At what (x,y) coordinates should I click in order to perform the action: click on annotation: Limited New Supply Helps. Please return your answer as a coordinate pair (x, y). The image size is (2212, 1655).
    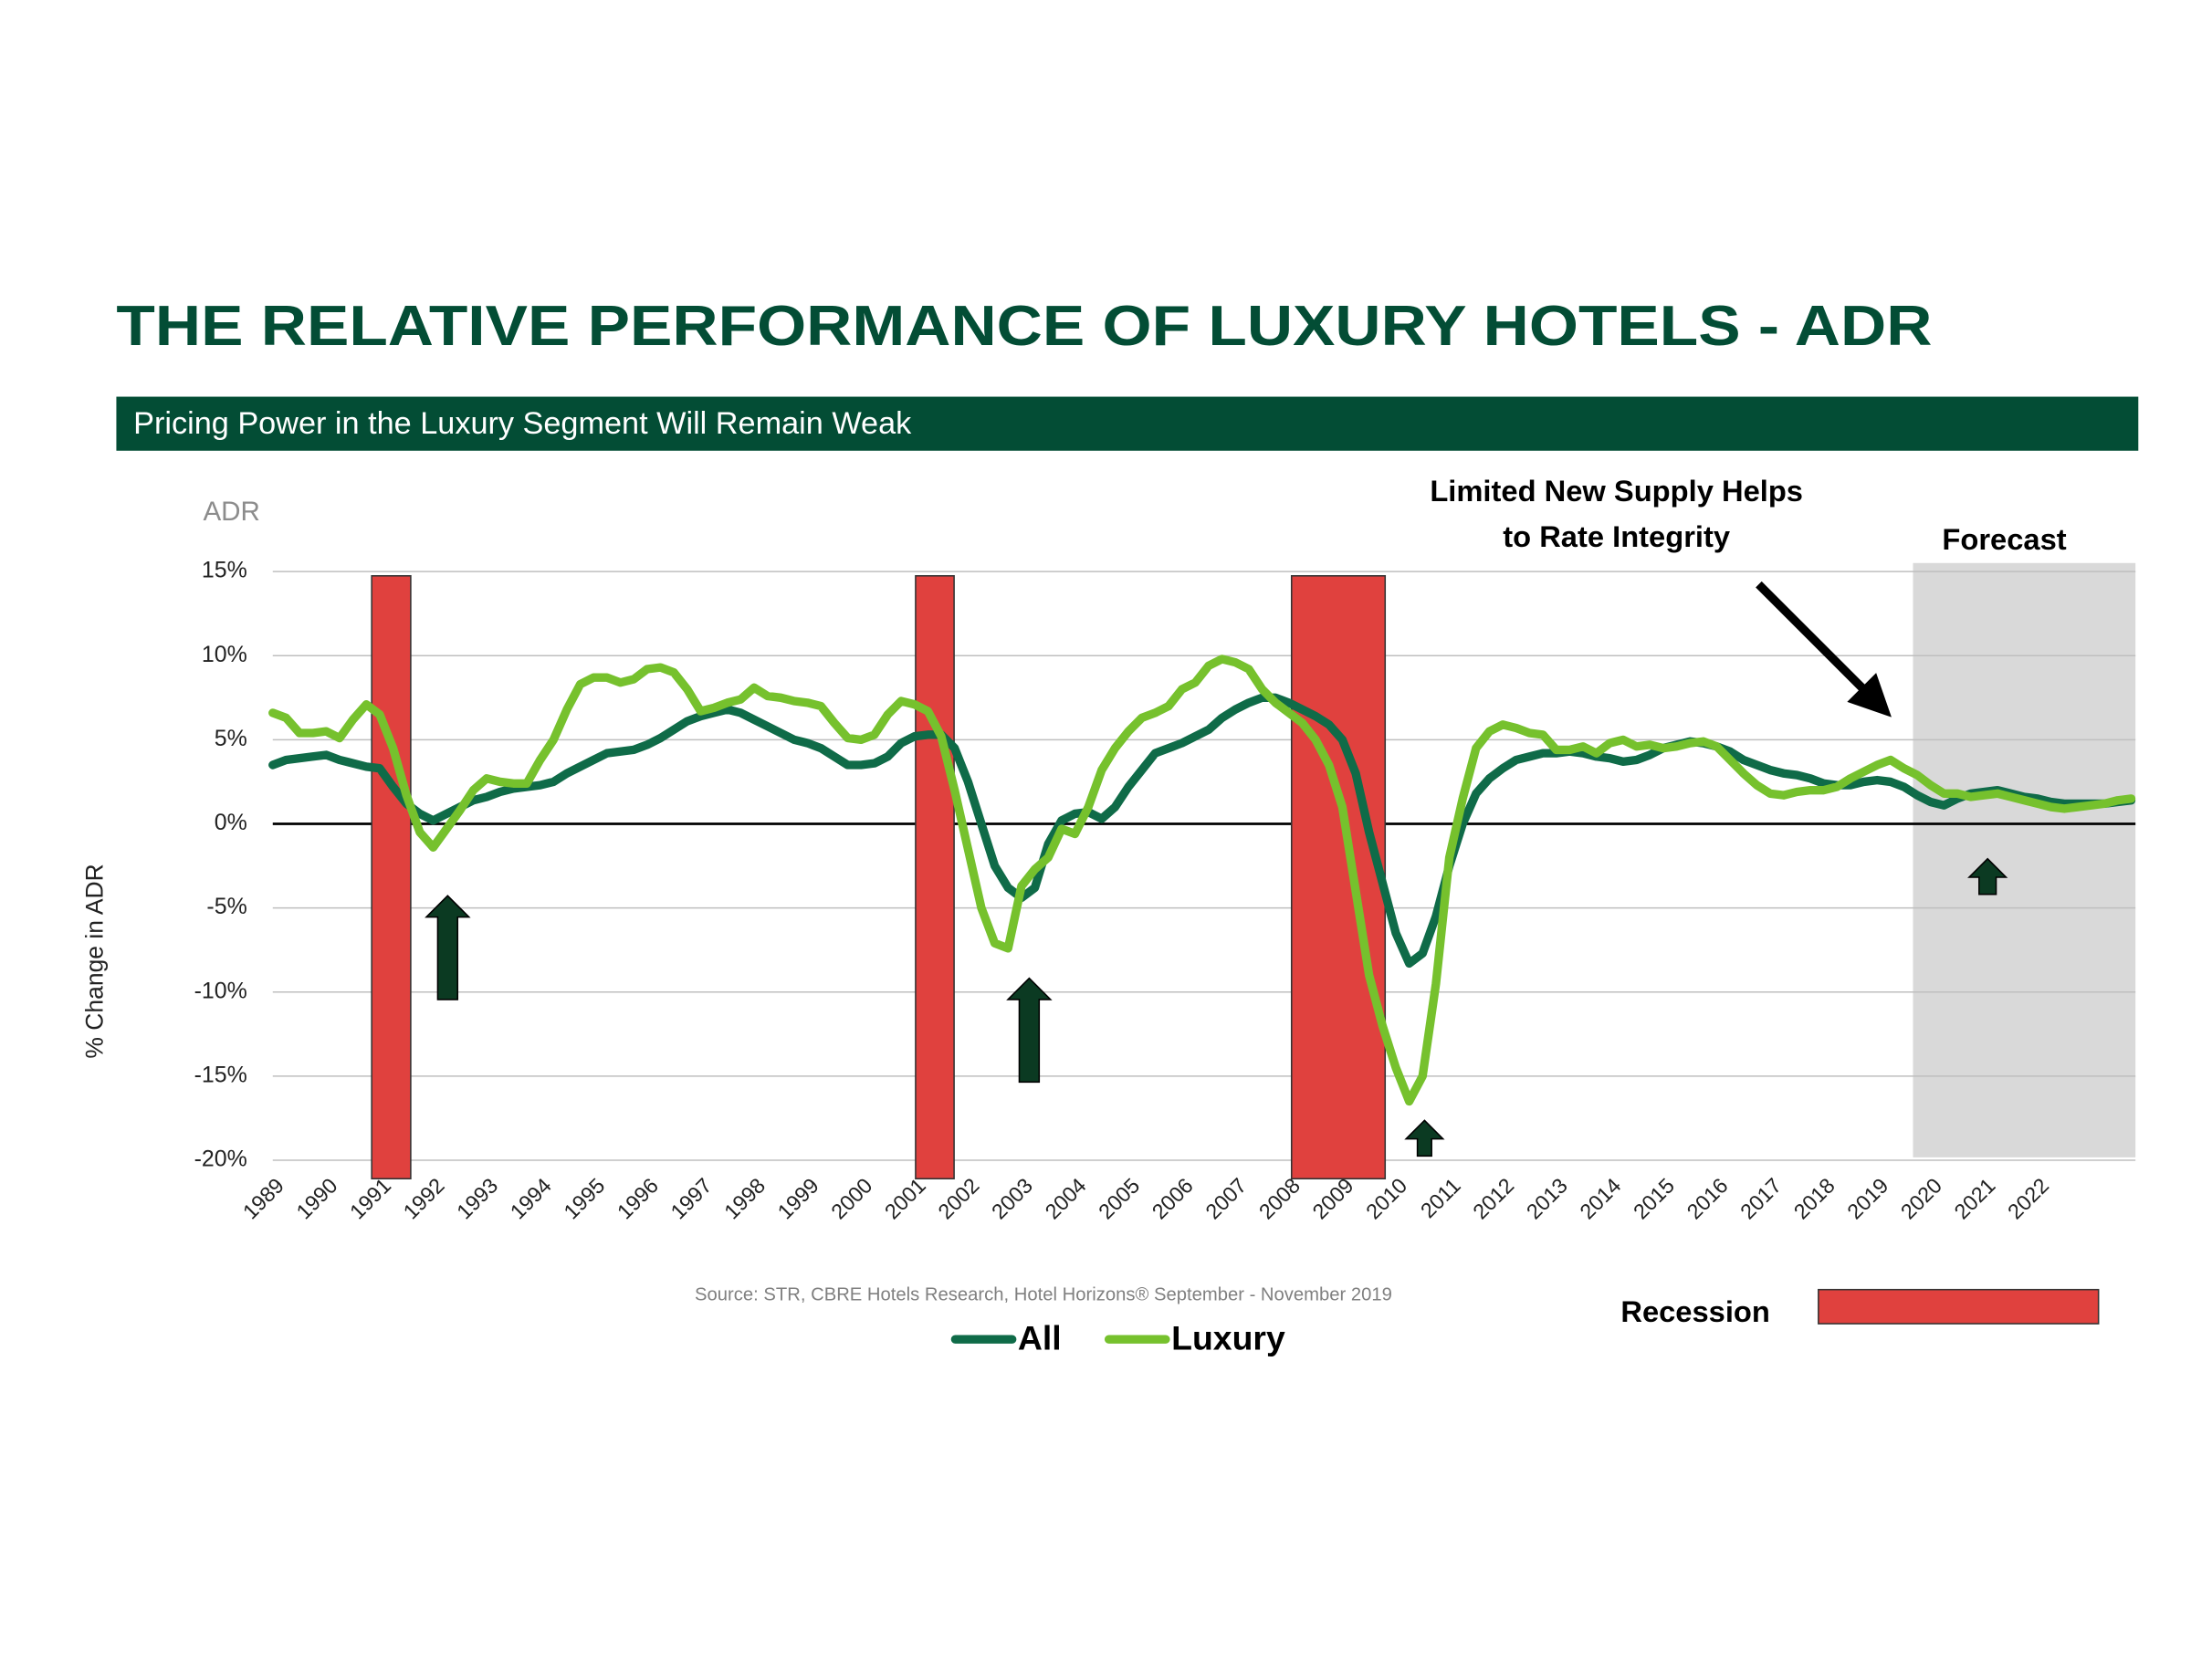
    Looking at the image, I should click on (1616, 491).